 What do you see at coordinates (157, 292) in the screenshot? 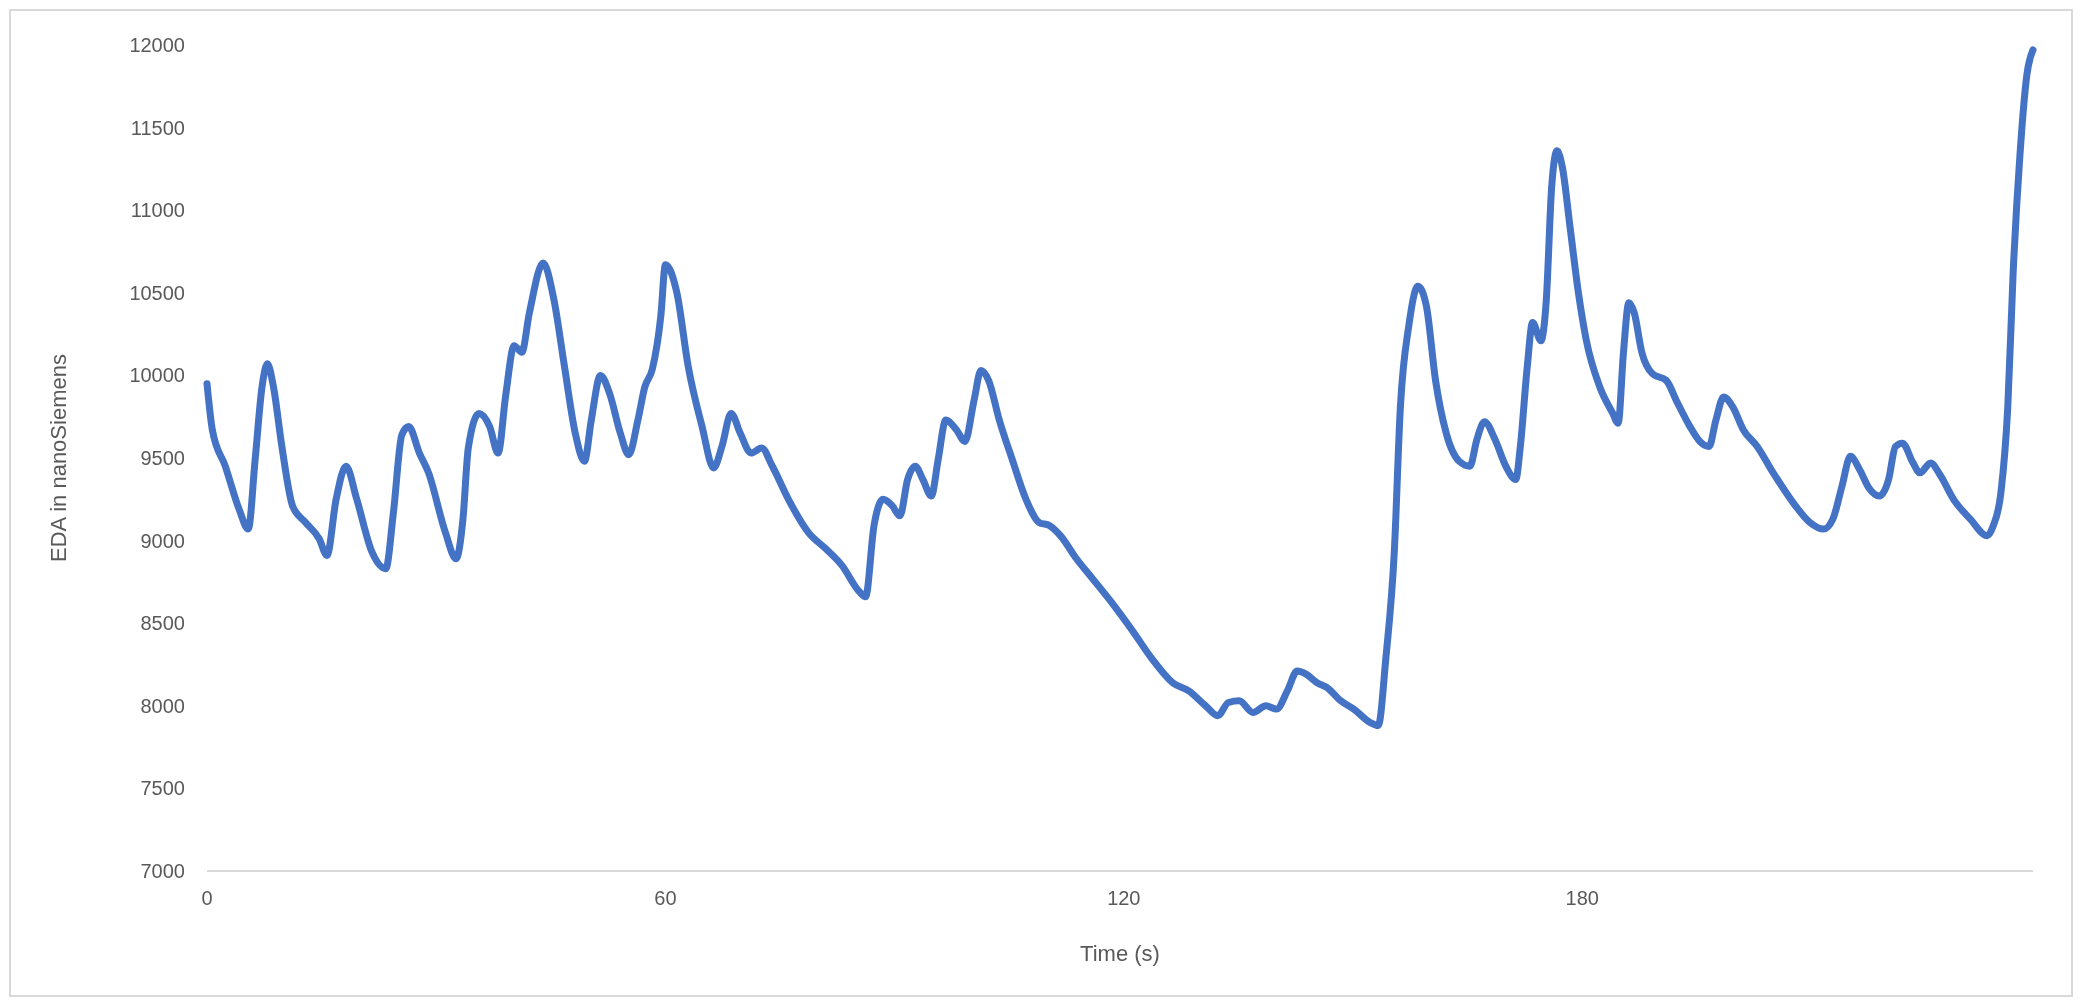
I see `y-tick-label: 10500` at bounding box center [157, 292].